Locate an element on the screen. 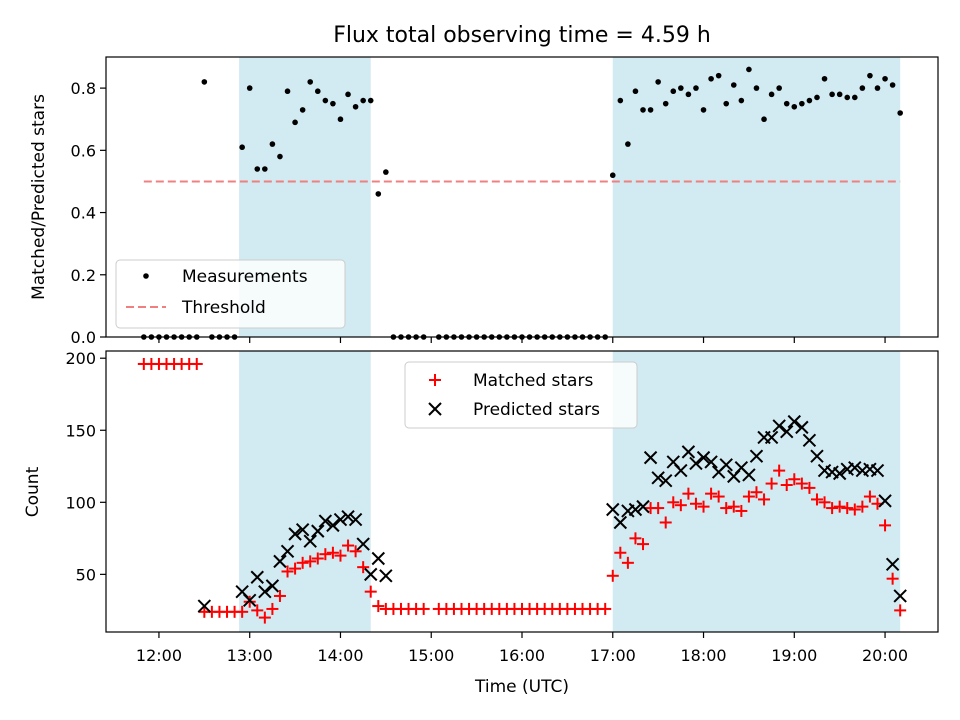 The width and height of the screenshot is (960, 720). x-tick-label: 18:00 is located at coordinates (703, 655).